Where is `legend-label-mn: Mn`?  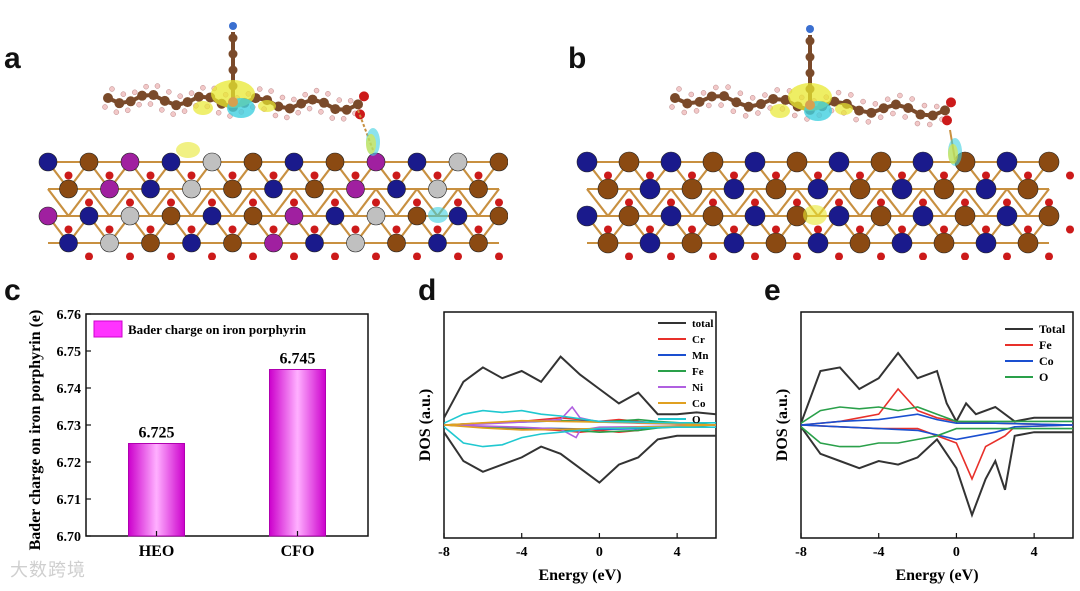 legend-label-mn: Mn is located at coordinates (700, 356).